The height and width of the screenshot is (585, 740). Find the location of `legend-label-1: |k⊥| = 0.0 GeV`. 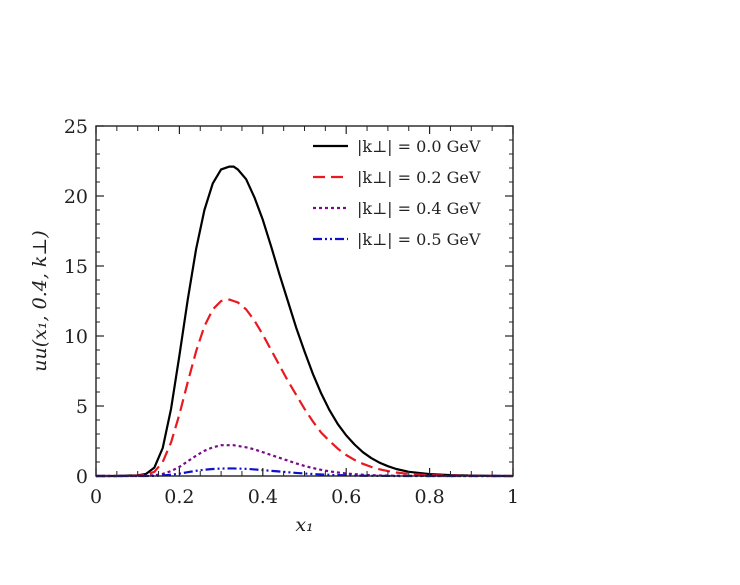

legend-label-1: |k⊥| = 0.0 GeV is located at coordinates (419, 146).